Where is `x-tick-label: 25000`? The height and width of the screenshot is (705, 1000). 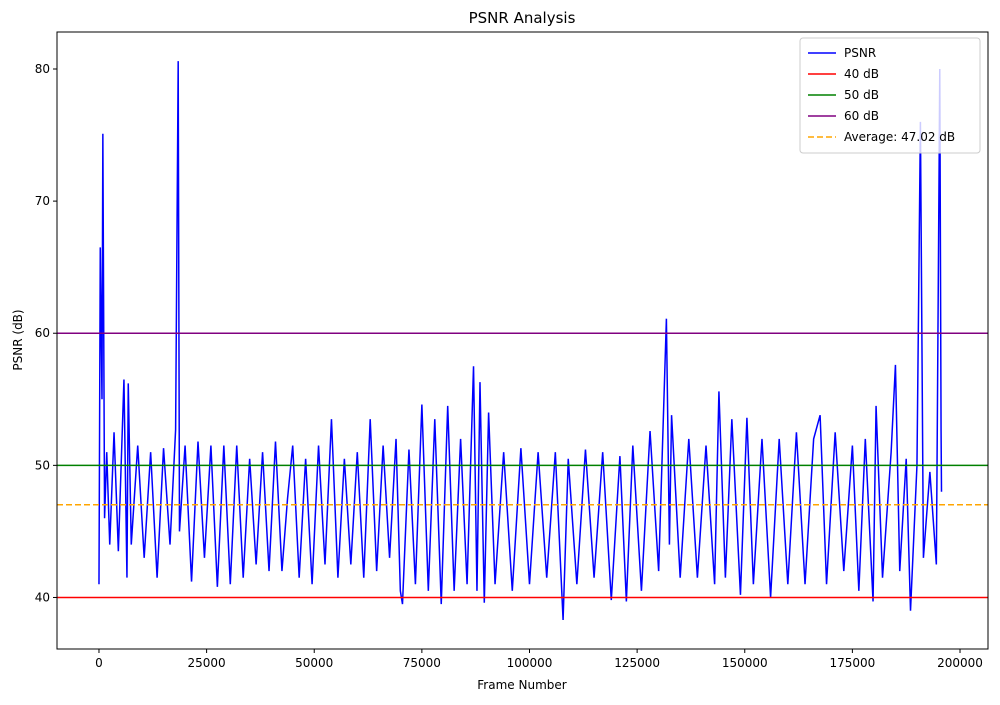
x-tick-label: 25000 is located at coordinates (207, 663).